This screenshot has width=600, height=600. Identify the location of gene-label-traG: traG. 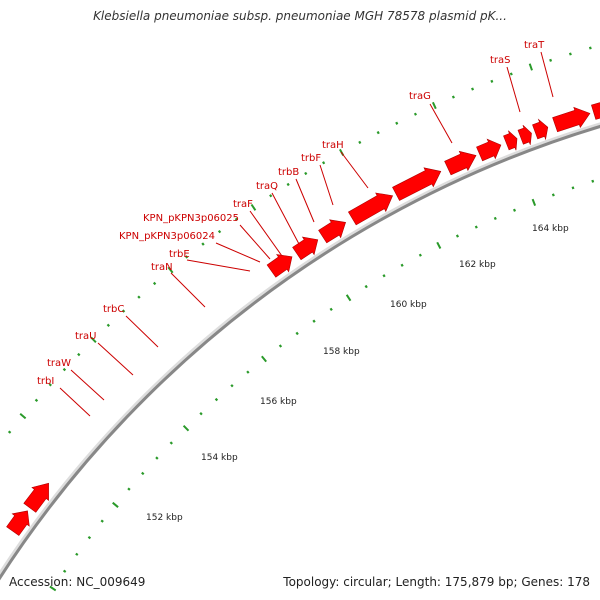
(420, 96).